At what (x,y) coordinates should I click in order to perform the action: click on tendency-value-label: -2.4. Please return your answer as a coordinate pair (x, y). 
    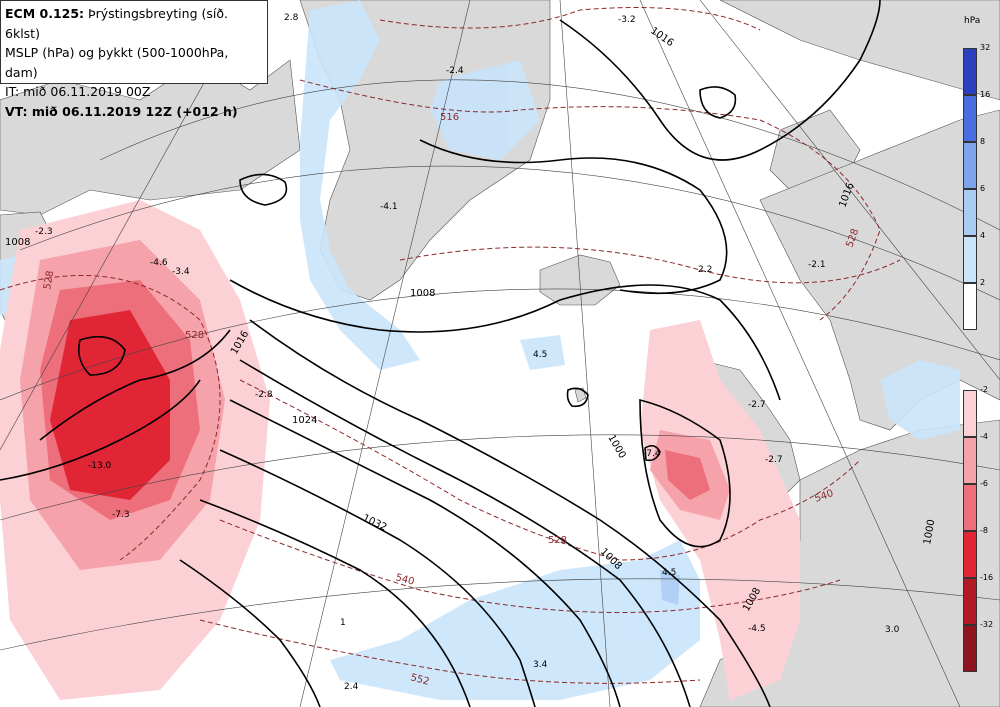
    Looking at the image, I should click on (455, 71).